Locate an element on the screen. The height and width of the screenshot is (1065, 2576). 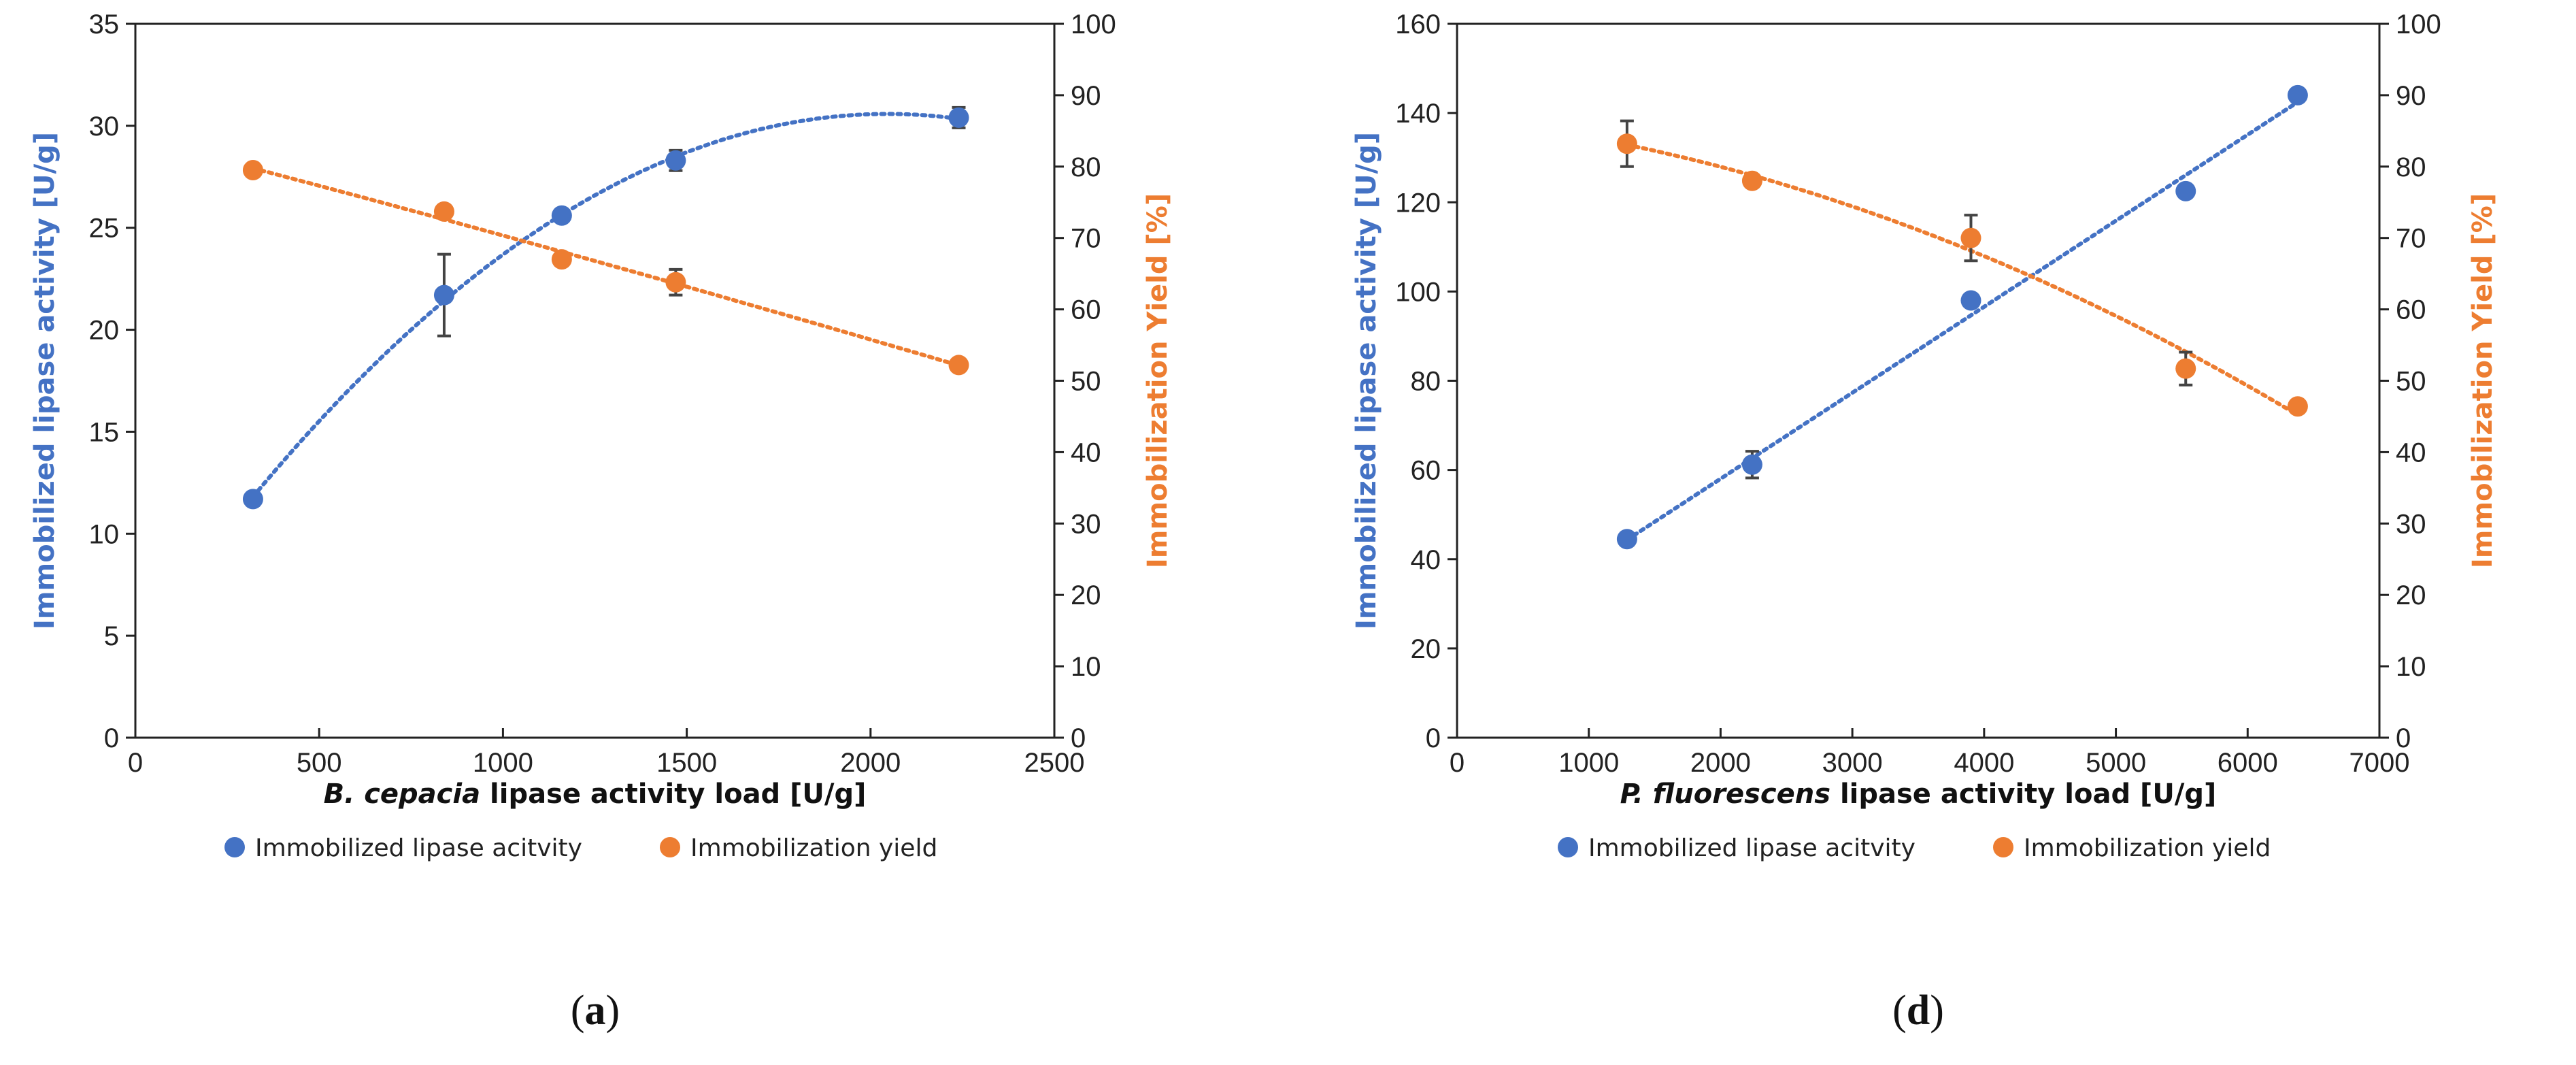
y-tick-label: 10 is located at coordinates (104, 534).